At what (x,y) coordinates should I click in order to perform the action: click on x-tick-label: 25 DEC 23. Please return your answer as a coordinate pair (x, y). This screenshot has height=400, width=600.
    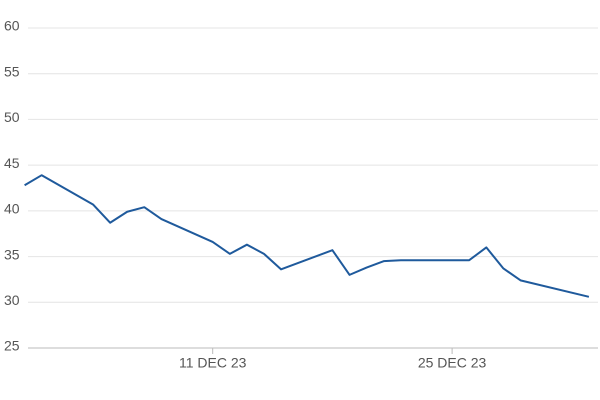
    Looking at the image, I should click on (452, 363).